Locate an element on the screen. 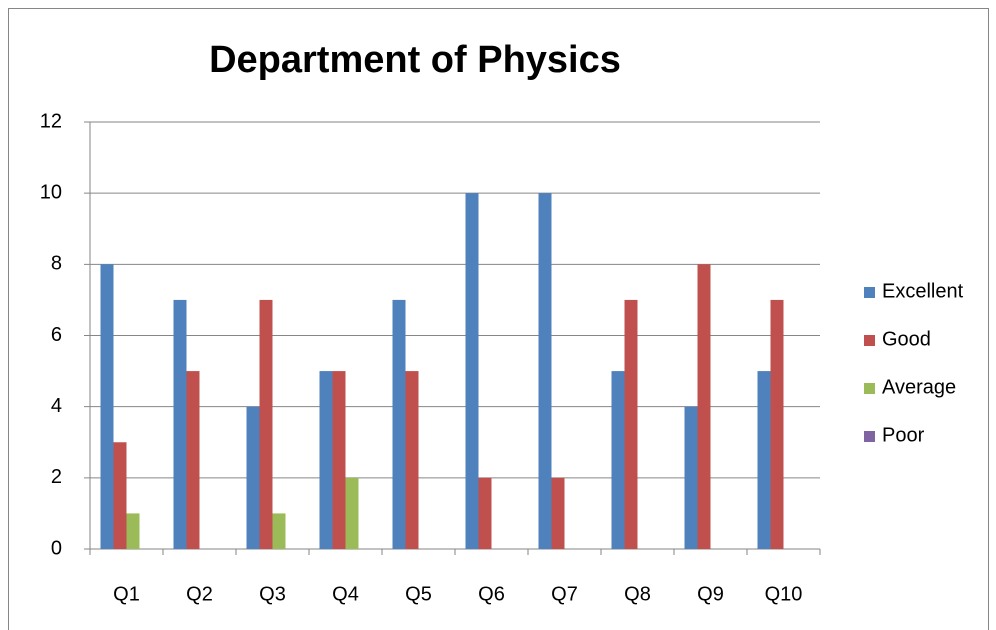 The width and height of the screenshot is (996, 630). x-tick-label: Q8 is located at coordinates (637, 594).